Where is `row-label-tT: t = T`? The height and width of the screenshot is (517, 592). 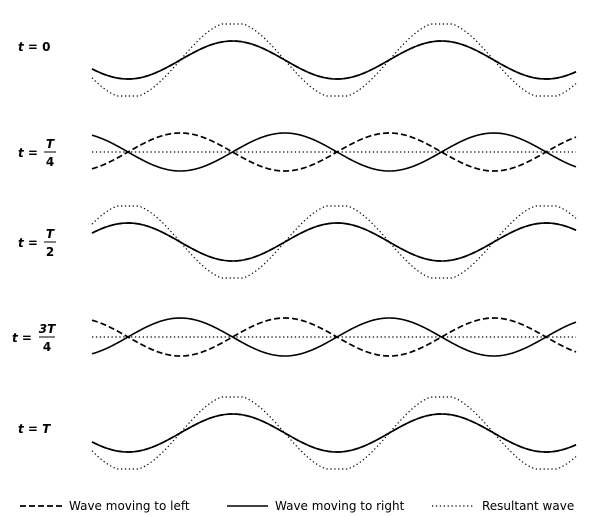 row-label-tT: t = T is located at coordinates (34, 429).